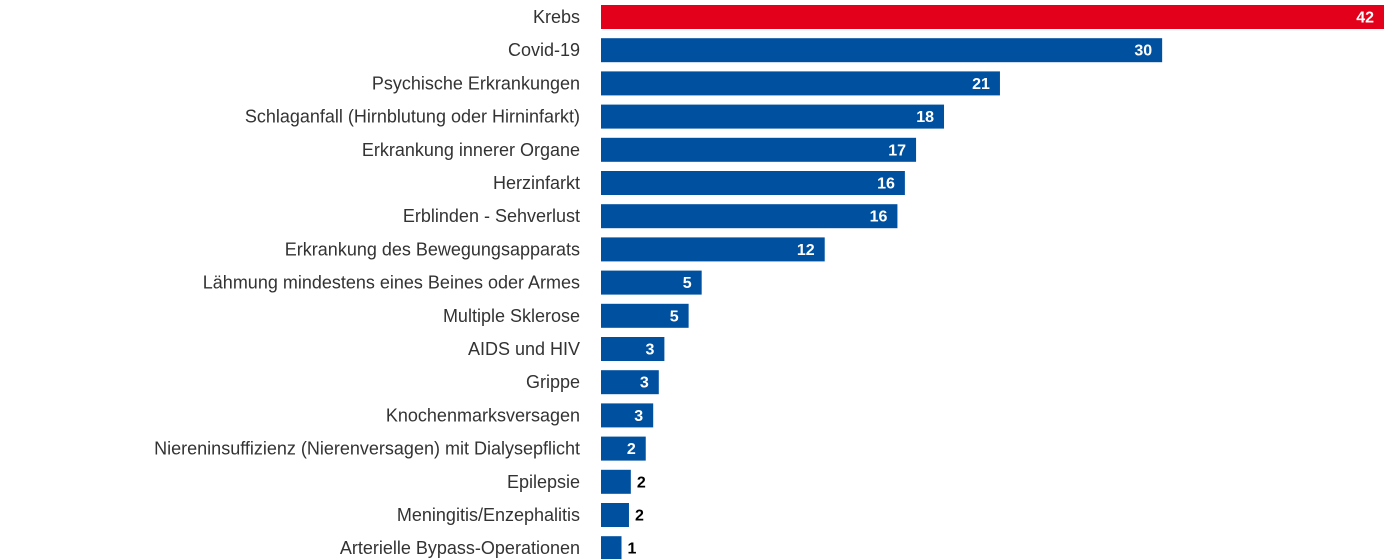  Describe the element at coordinates (1143, 51) in the screenshot. I see `value-label: 30` at that location.